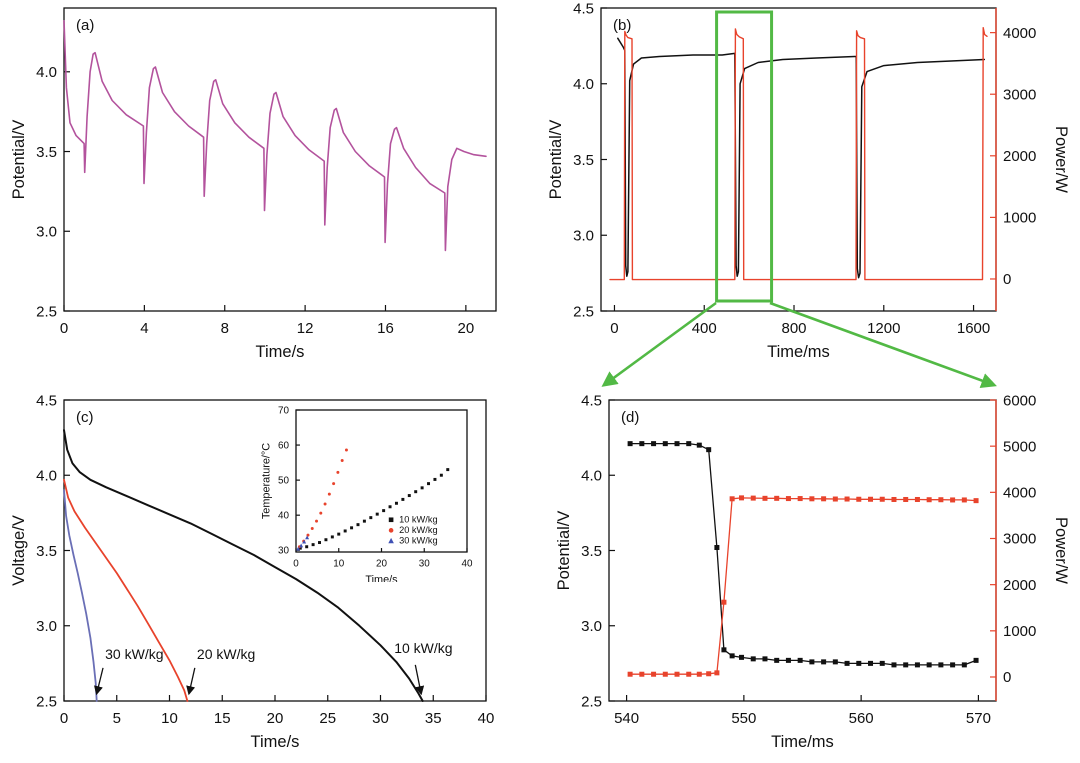 The image size is (1080, 763). I want to click on svg-text: 550, so click(743, 718).